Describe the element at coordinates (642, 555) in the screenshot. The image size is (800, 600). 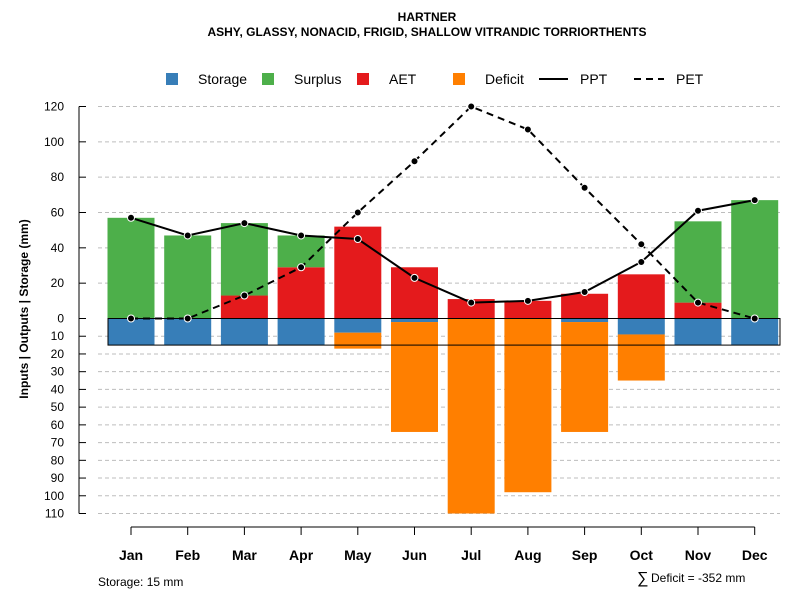
I see `x-tick-label: Oct` at that location.